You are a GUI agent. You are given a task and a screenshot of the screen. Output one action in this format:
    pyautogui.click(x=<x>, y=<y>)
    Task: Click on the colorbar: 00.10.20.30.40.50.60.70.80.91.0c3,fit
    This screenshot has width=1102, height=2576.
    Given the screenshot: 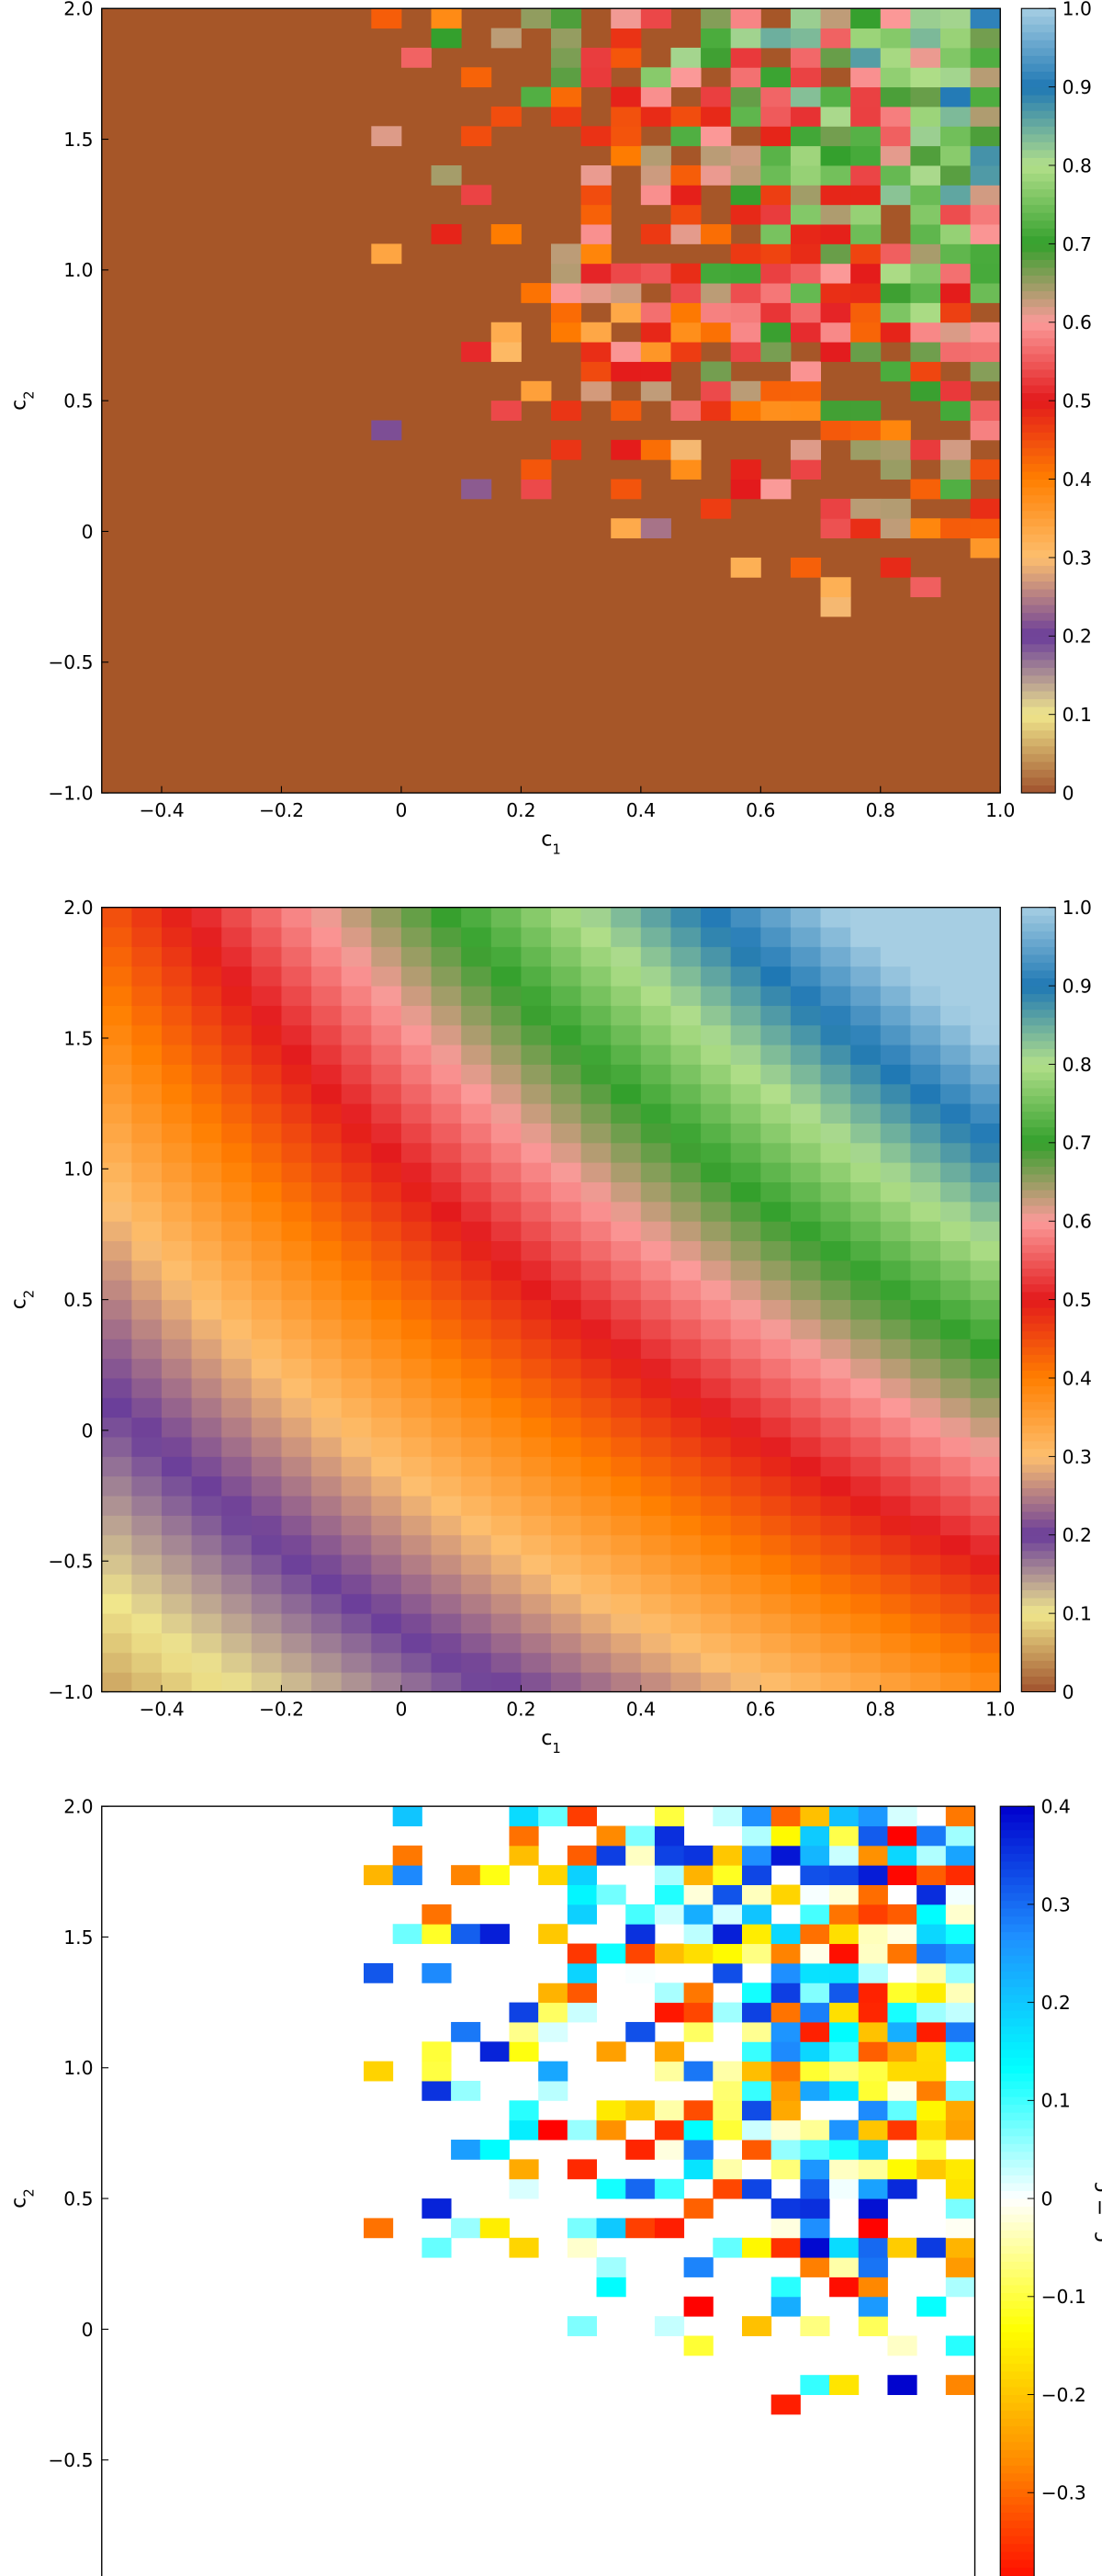 What is the action you would take?
    pyautogui.click(x=1056, y=1300)
    